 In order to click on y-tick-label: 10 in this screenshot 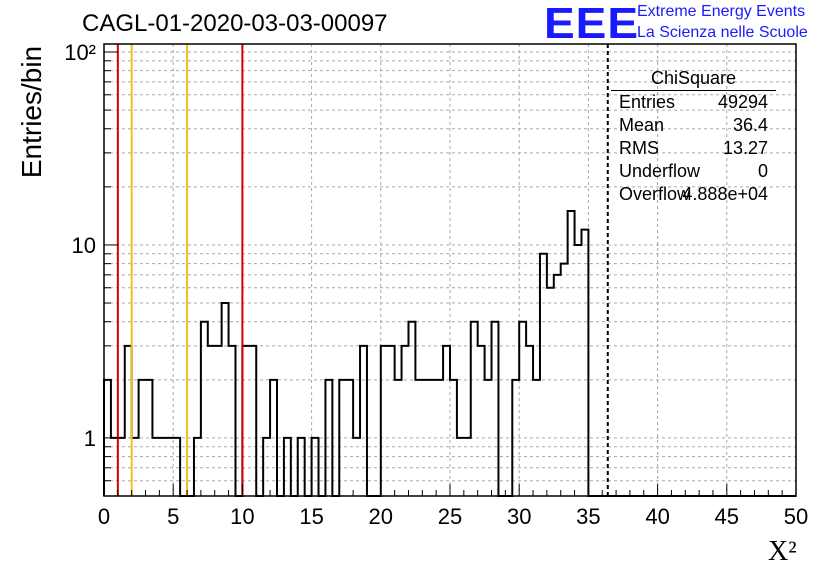, I will do `click(84, 245)`.